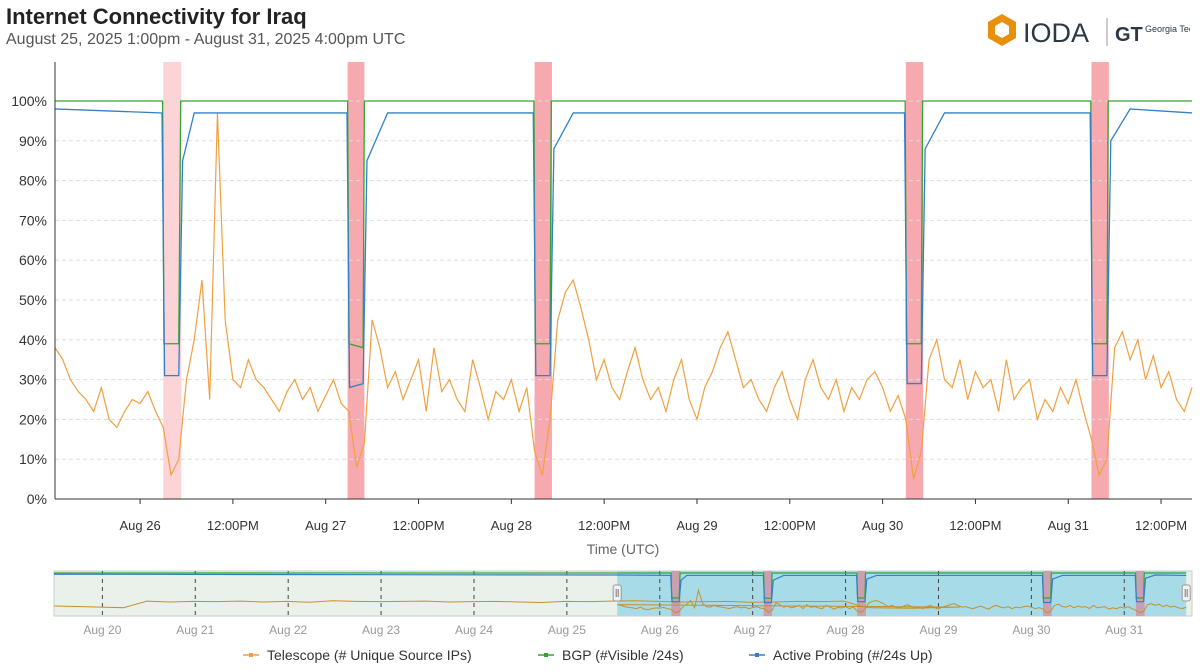 The height and width of the screenshot is (672, 1200). I want to click on y-tick-label: 20%, so click(33, 419).